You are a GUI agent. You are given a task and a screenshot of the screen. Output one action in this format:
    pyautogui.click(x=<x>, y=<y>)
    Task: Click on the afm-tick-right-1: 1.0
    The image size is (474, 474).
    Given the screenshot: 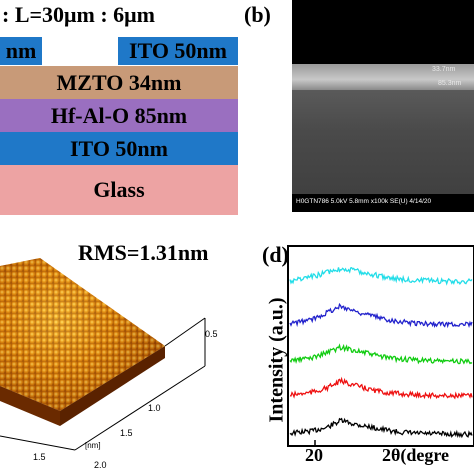 What is the action you would take?
    pyautogui.click(x=154, y=408)
    